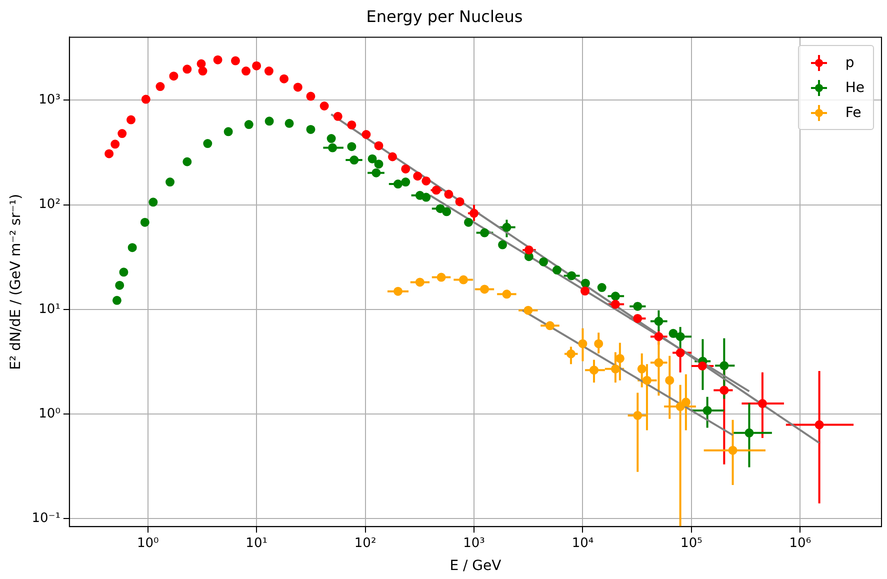  Describe the element at coordinates (853, 112) in the screenshot. I see `legend-label: Fe` at that location.